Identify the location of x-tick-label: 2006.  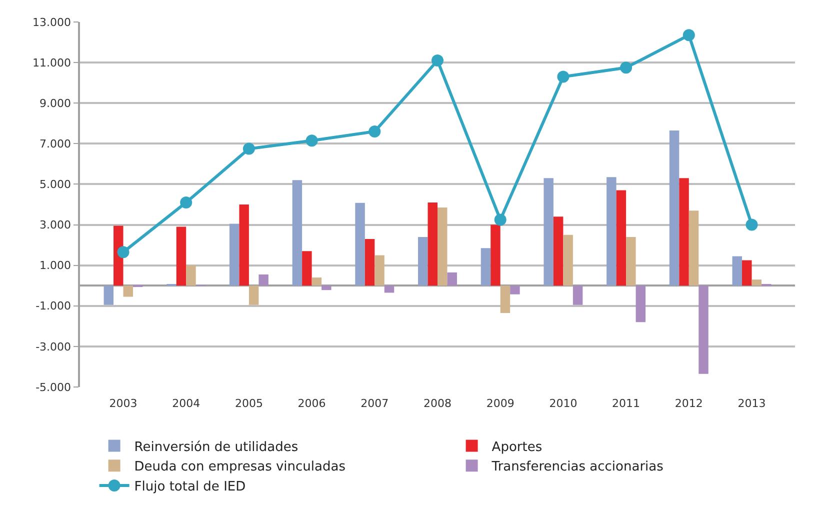
(312, 403).